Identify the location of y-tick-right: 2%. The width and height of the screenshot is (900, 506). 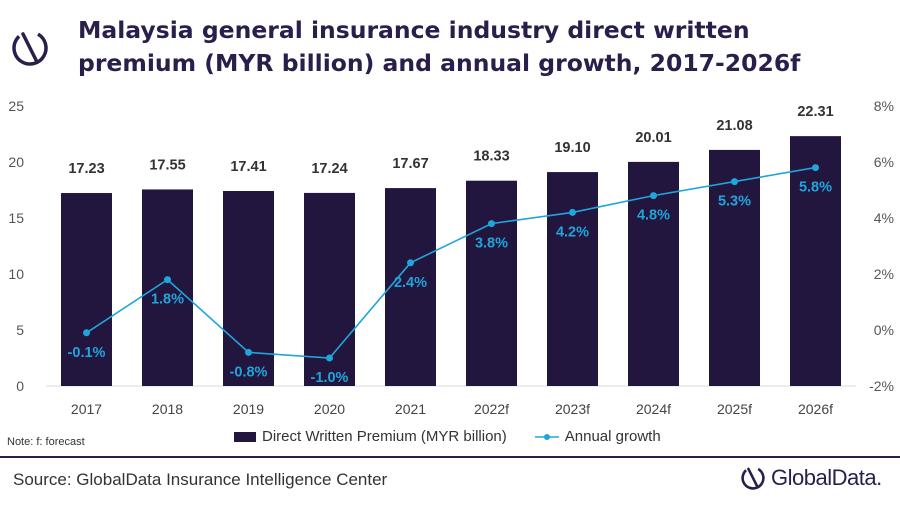
(884, 274).